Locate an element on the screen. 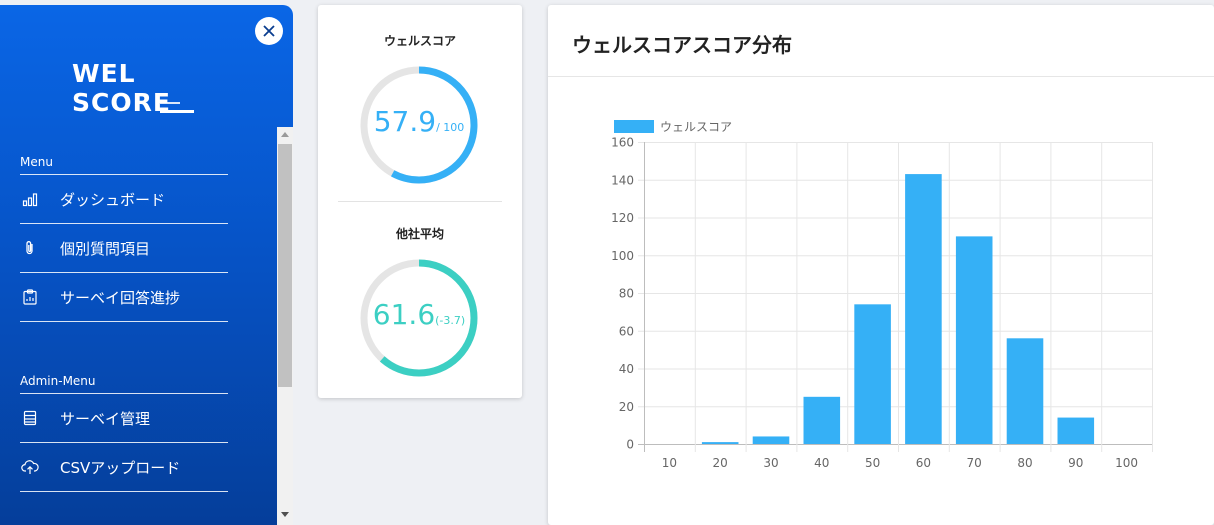 The width and height of the screenshot is (1214, 525). sidebar-item-label: ダッシュボード is located at coordinates (113, 199).